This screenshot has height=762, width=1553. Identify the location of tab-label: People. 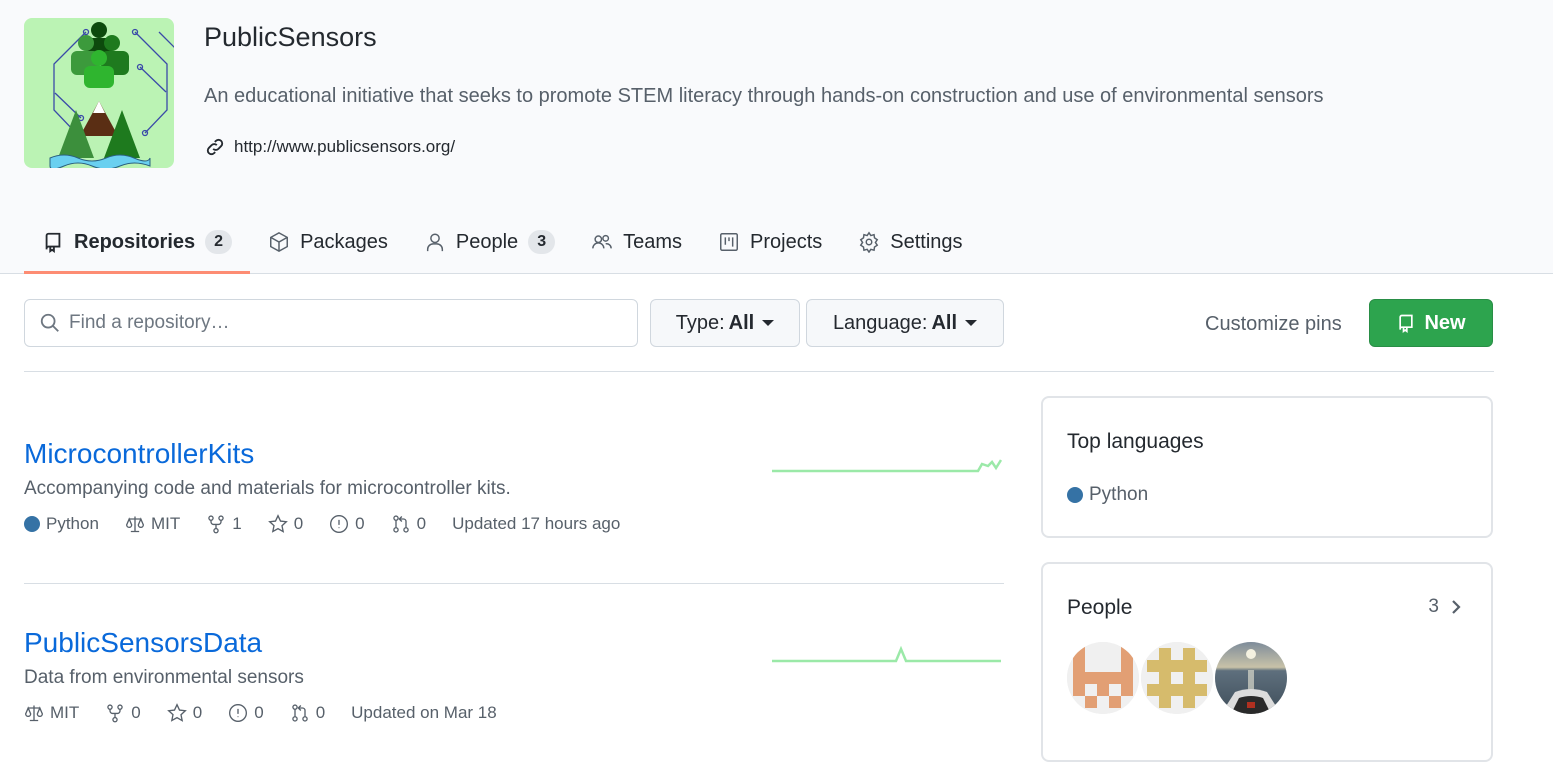
(487, 241).